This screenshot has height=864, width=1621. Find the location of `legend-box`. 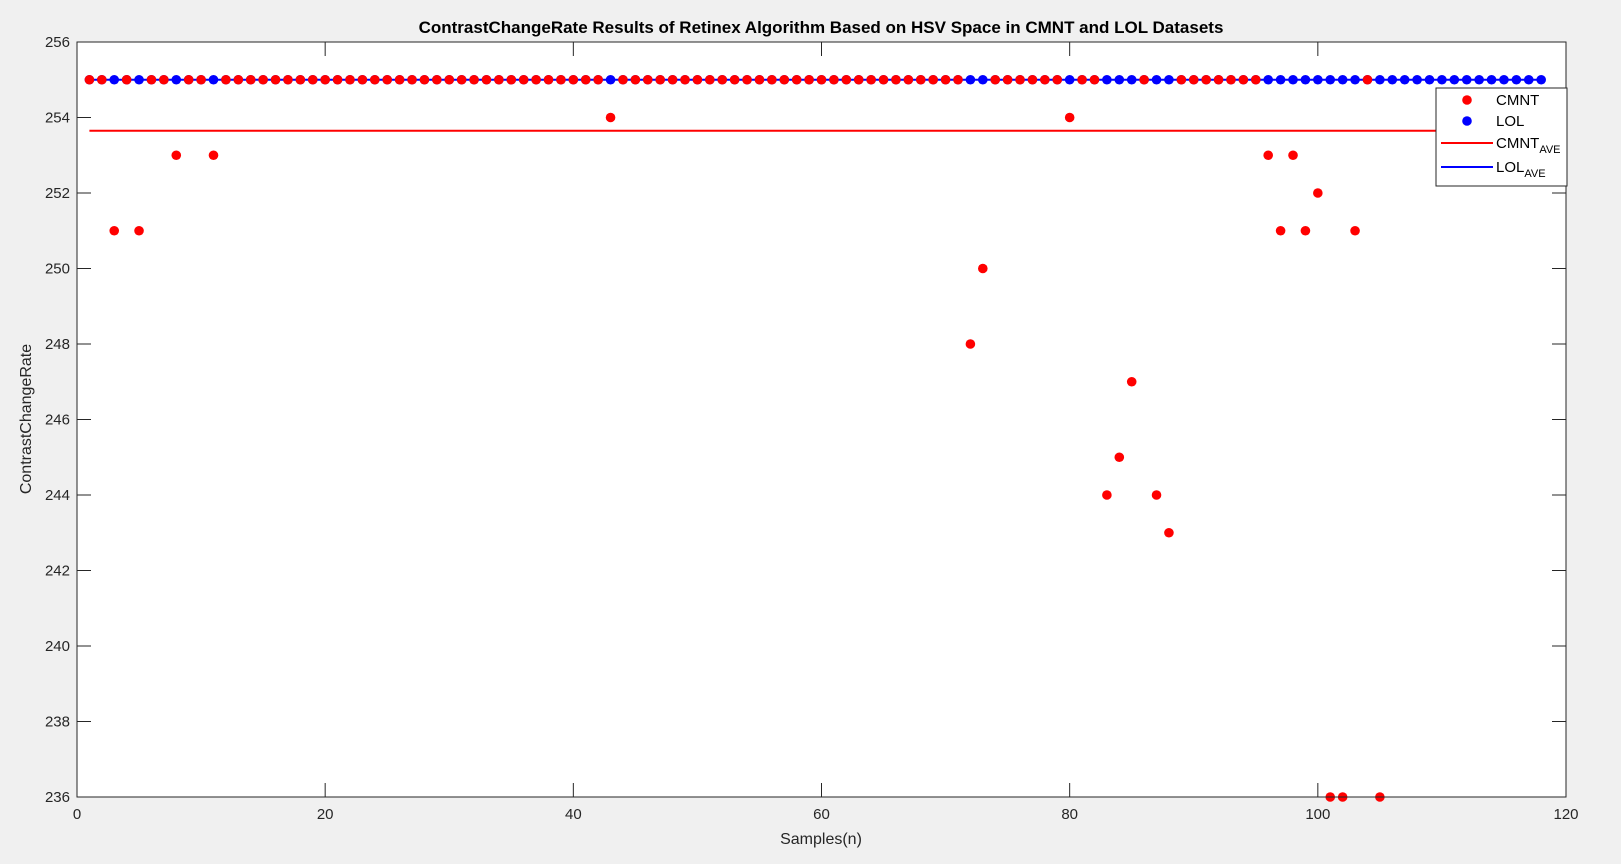

legend-box is located at coordinates (1501, 137).